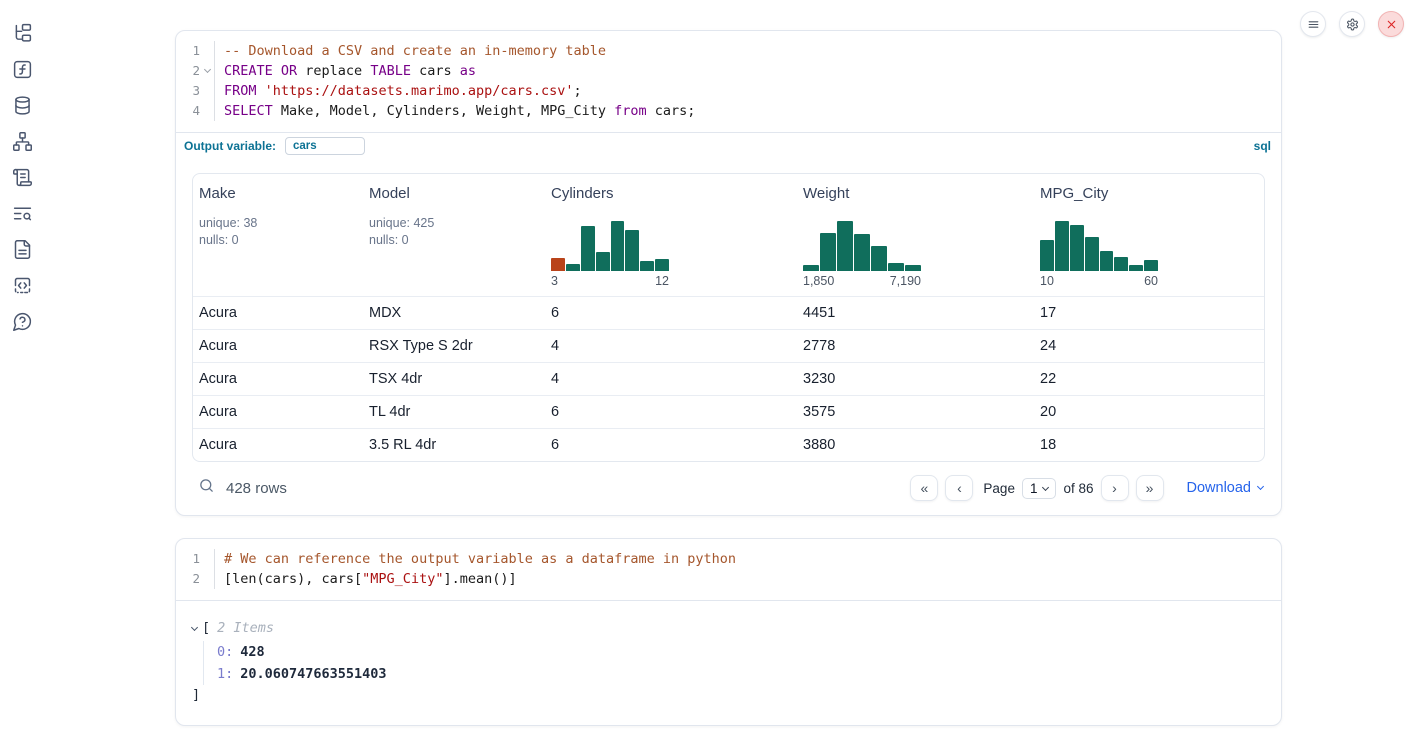 The height and width of the screenshot is (729, 1408). I want to click on column-header-model: Model unique: 425 nulls: 0, so click(454, 235).